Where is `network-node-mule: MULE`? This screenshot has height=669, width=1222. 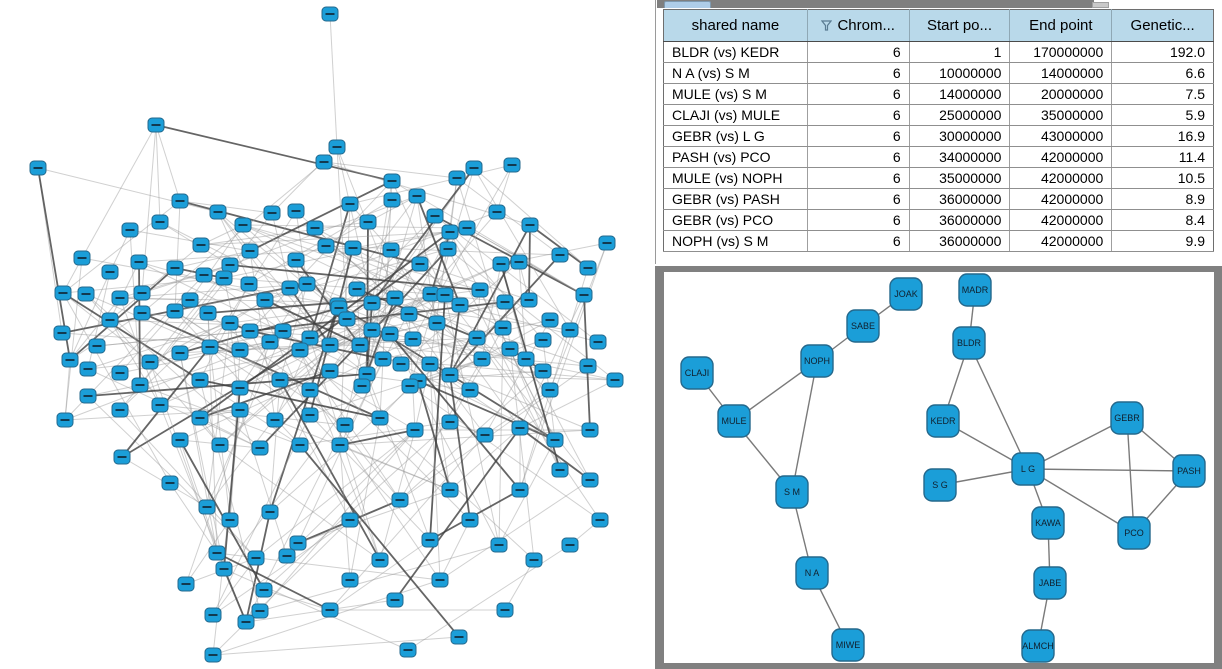
network-node-mule: MULE is located at coordinates (734, 421).